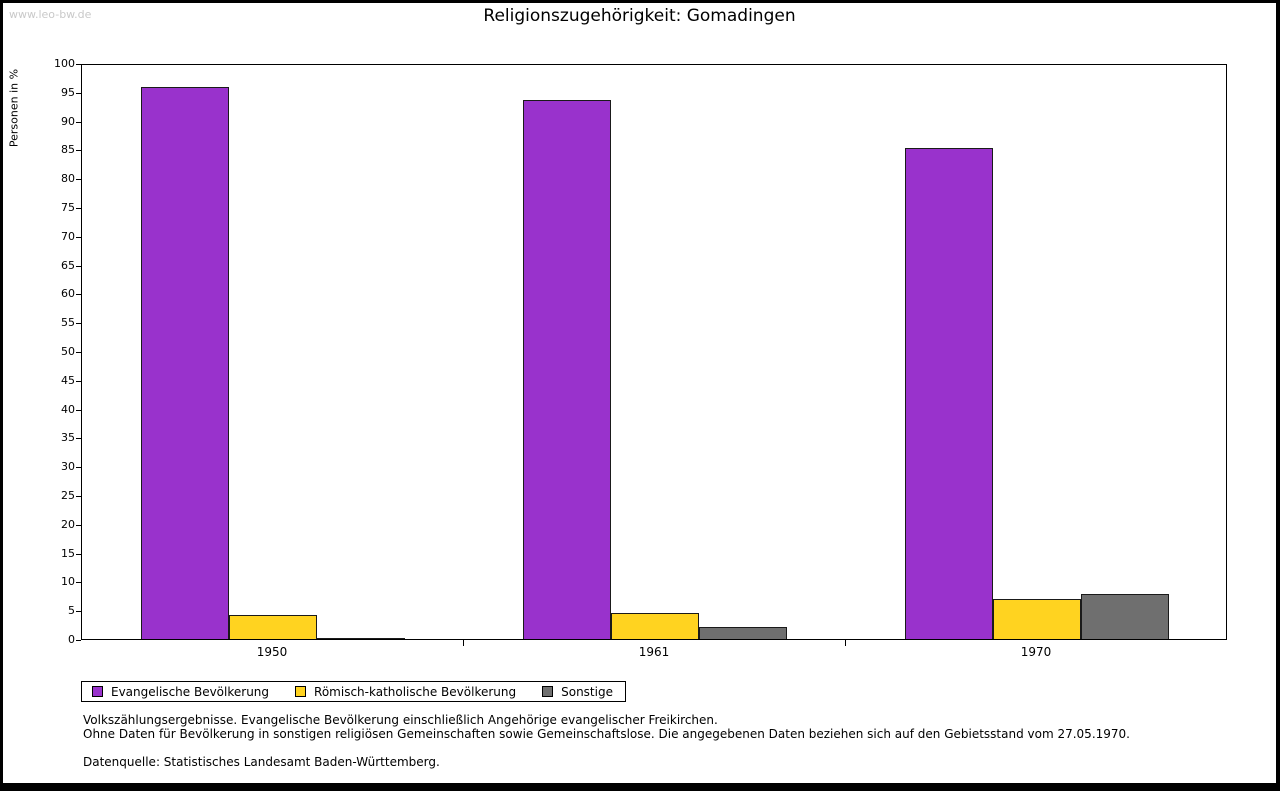 This screenshot has height=791, width=1280. What do you see at coordinates (68, 150) in the screenshot?
I see `y-tick-label: 85` at bounding box center [68, 150].